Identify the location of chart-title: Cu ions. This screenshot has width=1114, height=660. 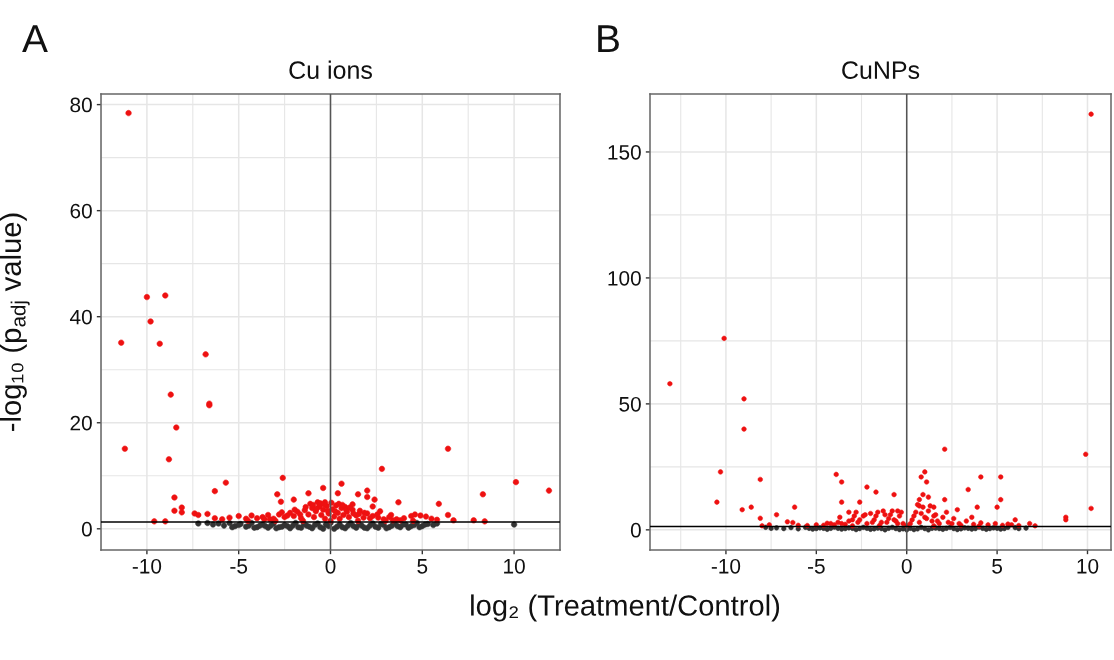
(330, 69).